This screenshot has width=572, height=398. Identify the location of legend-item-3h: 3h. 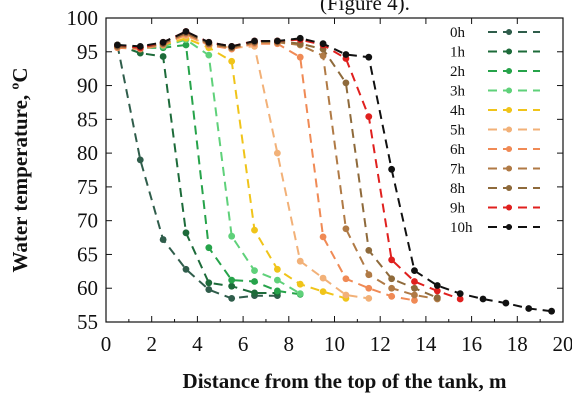
(495, 92).